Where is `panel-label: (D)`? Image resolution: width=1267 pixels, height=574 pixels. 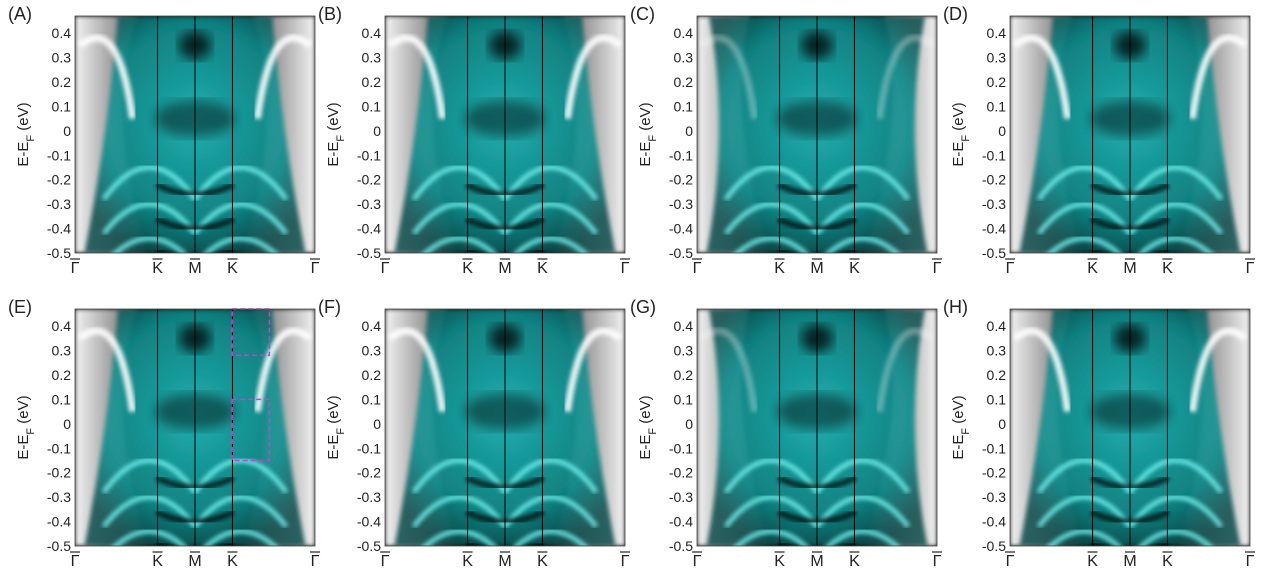
panel-label: (D) is located at coordinates (955, 14).